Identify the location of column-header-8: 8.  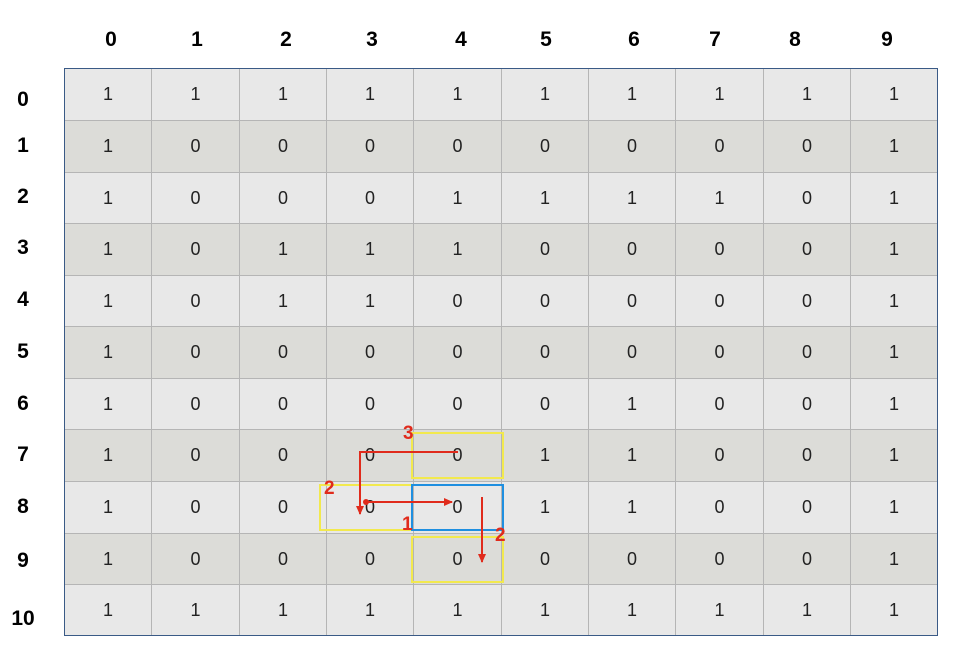
(795, 39).